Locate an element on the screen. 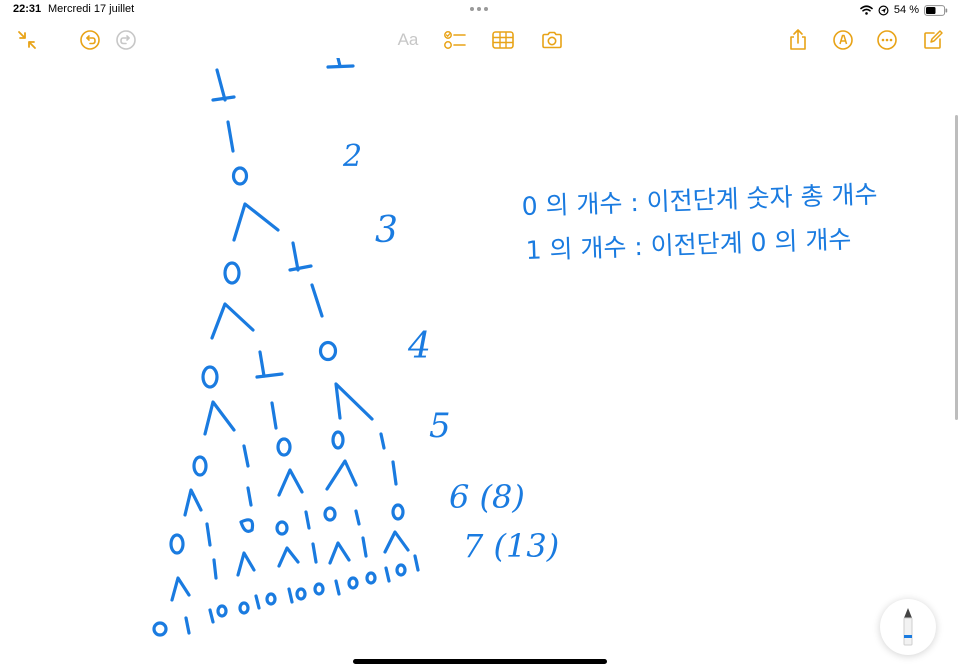 This screenshot has height=671, width=960. checklist-icon is located at coordinates (455, 40).